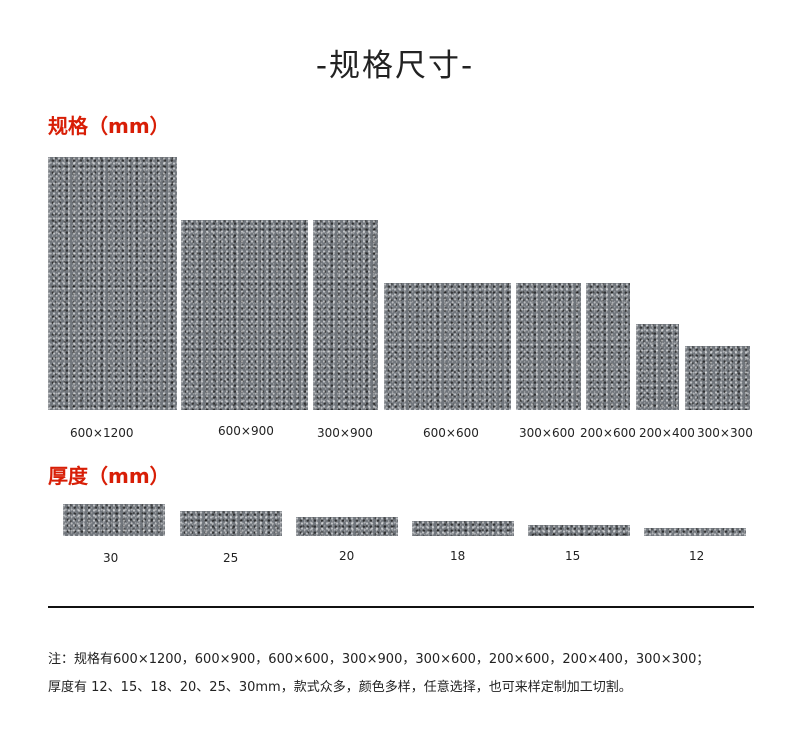 The image size is (790, 733). Describe the element at coordinates (548, 346) in the screenshot. I see `size-tile-300x600` at that location.